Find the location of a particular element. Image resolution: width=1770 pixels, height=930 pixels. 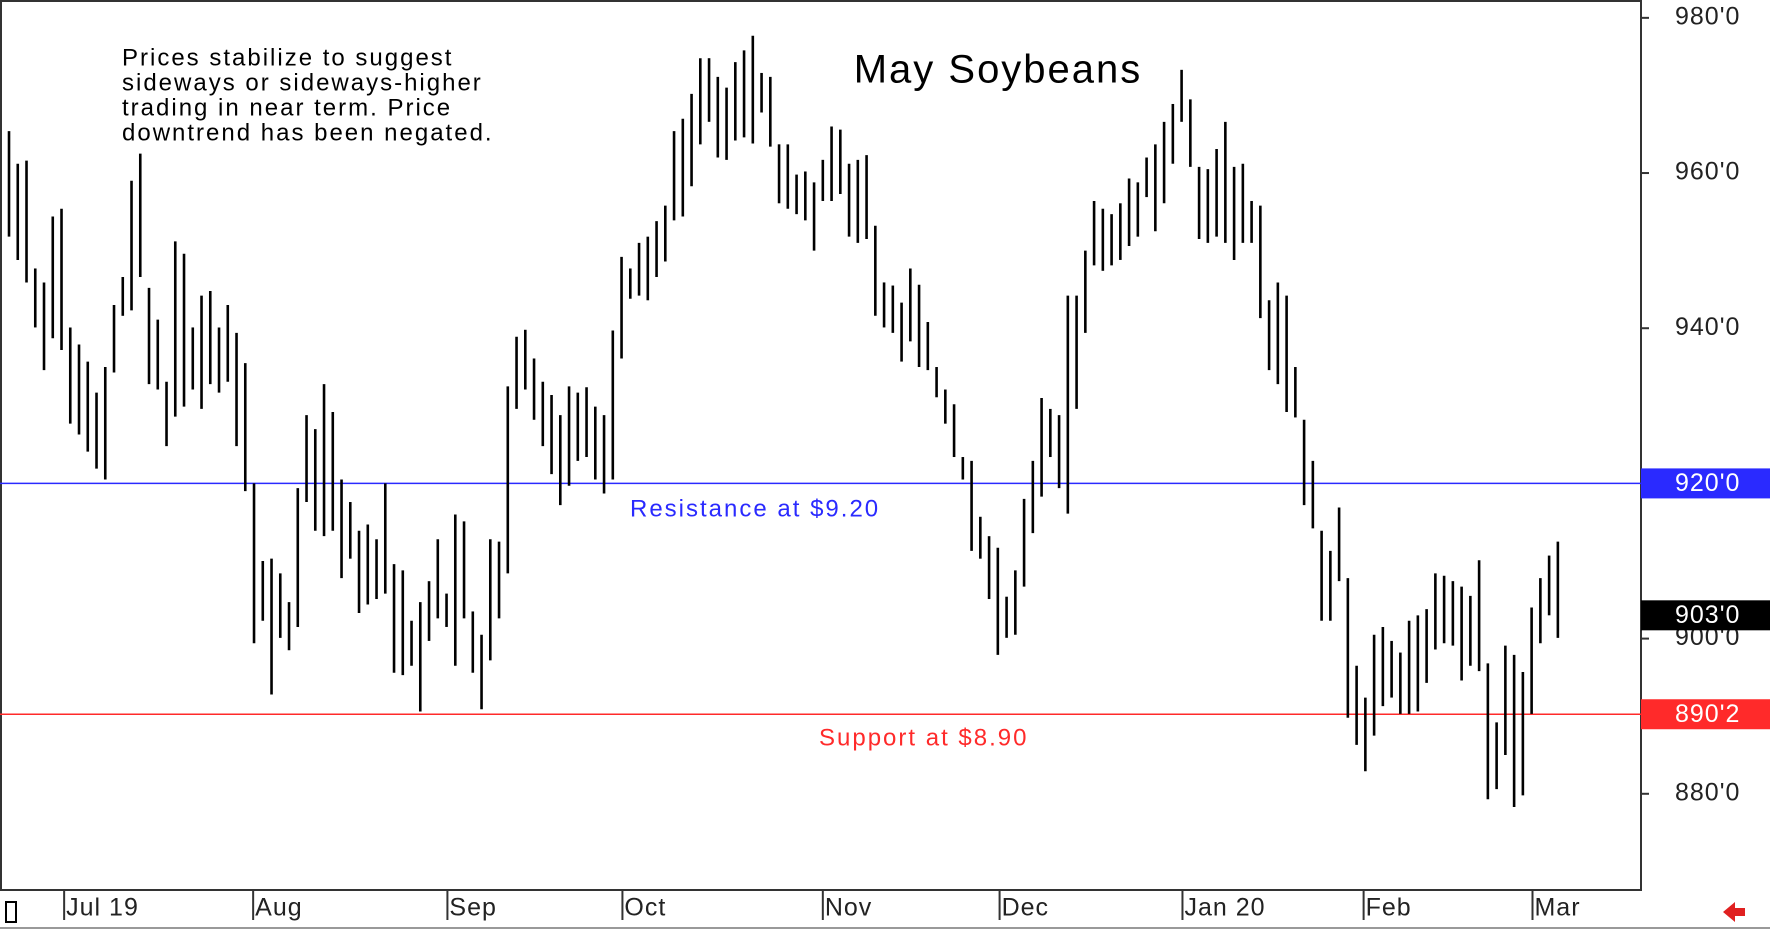

price-tag-label: 903'0 is located at coordinates (1707, 615).